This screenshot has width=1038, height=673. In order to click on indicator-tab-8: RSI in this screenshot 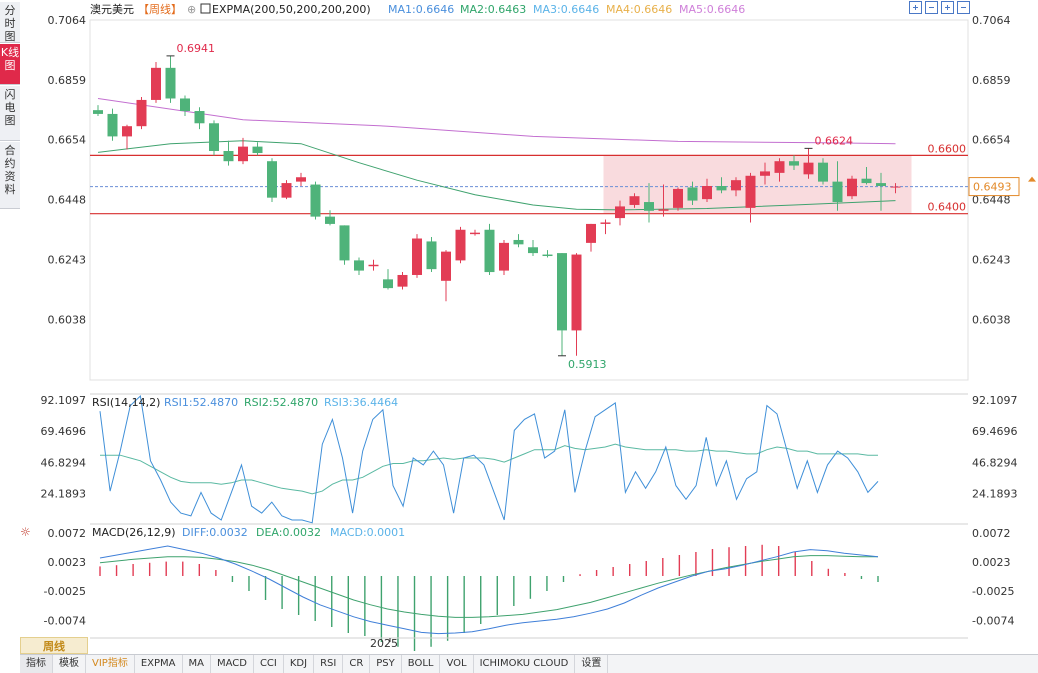, I will do `click(329, 664)`.